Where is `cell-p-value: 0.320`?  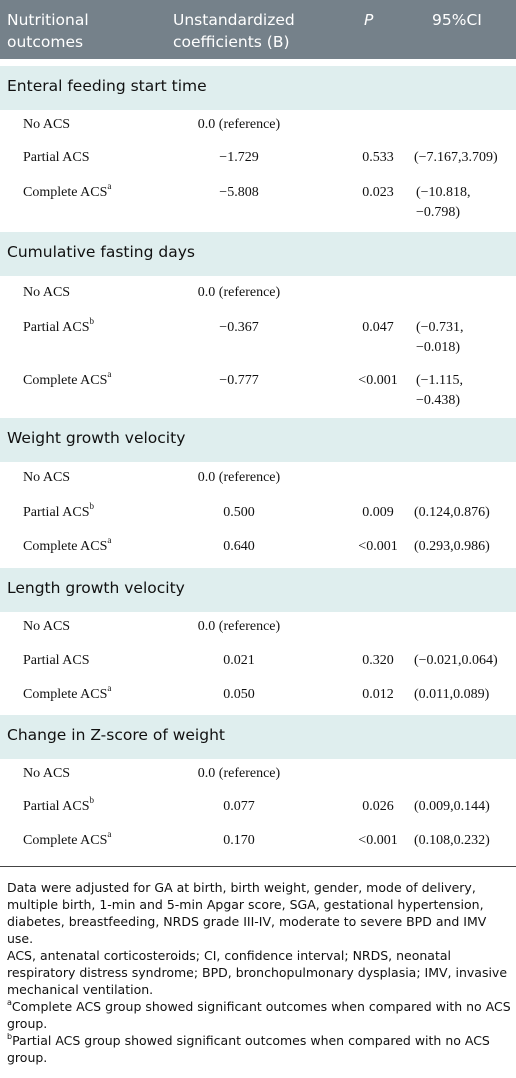
cell-p-value: 0.320 is located at coordinates (378, 660).